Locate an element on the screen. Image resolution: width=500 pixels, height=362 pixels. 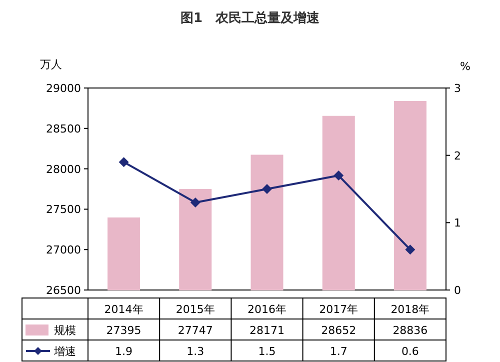
data-label: 27395 is located at coordinates (124, 330).